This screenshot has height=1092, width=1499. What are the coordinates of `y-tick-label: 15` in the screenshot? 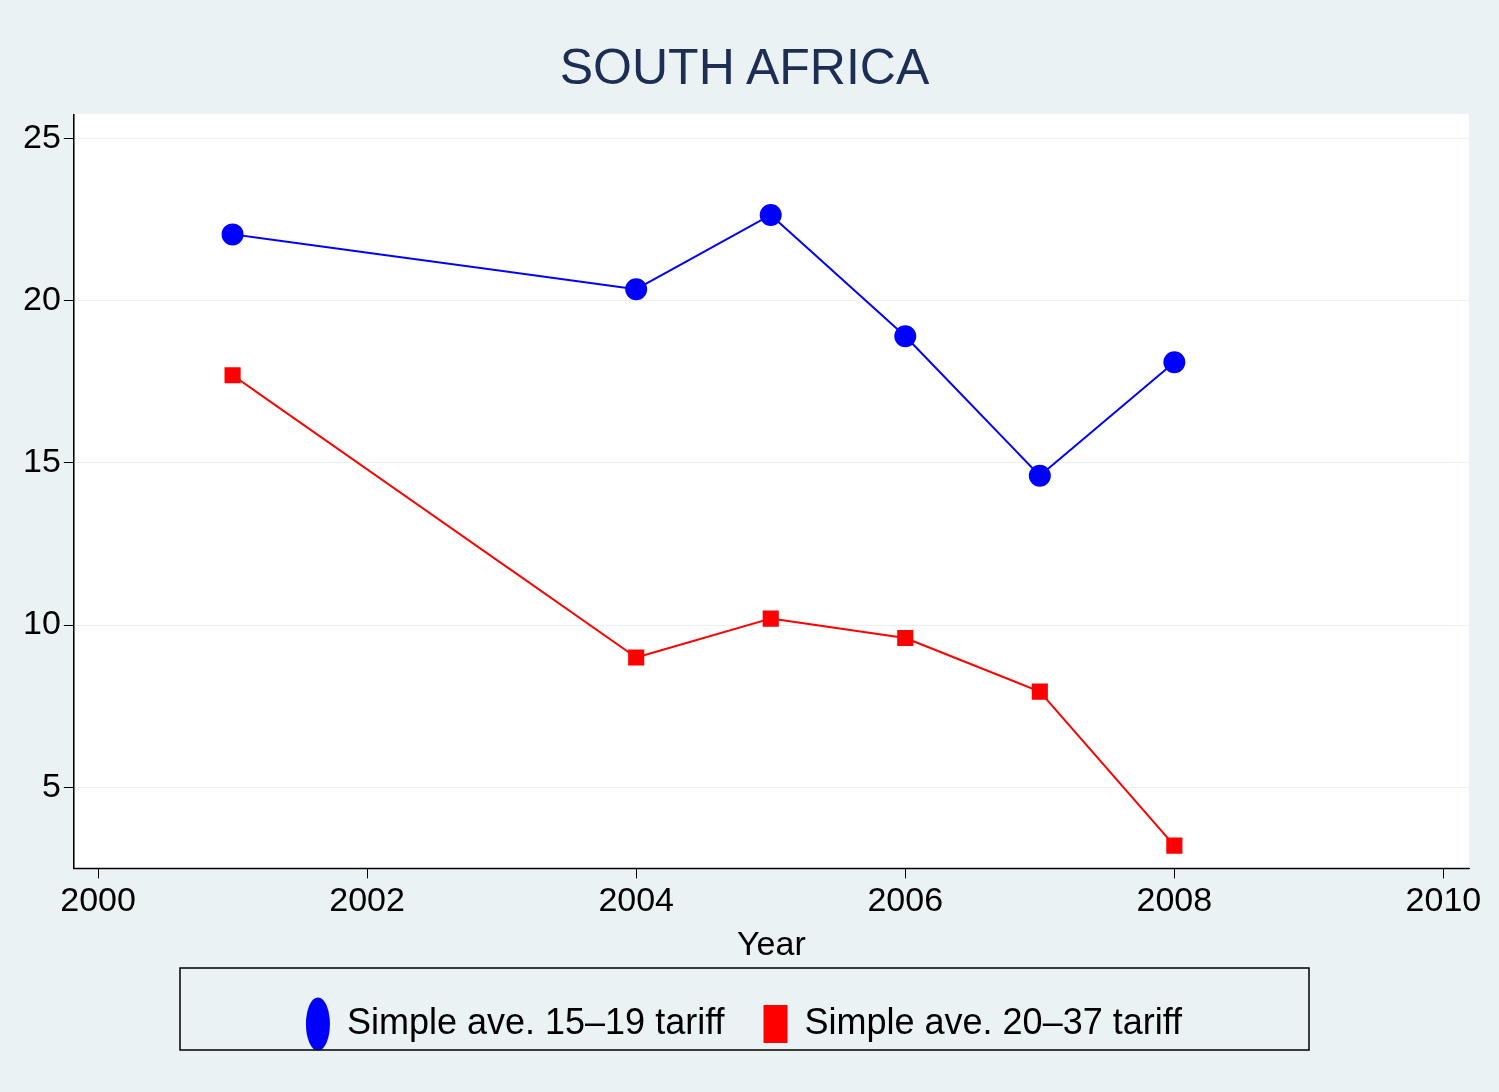 It's located at (41, 460).